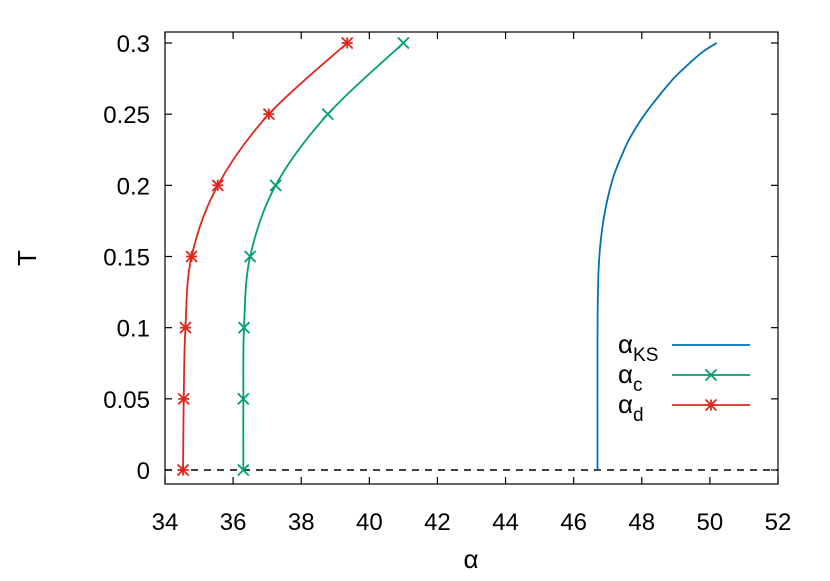 This screenshot has width=830, height=581. What do you see at coordinates (778, 522) in the screenshot?
I see `x-tick-label: 52` at bounding box center [778, 522].